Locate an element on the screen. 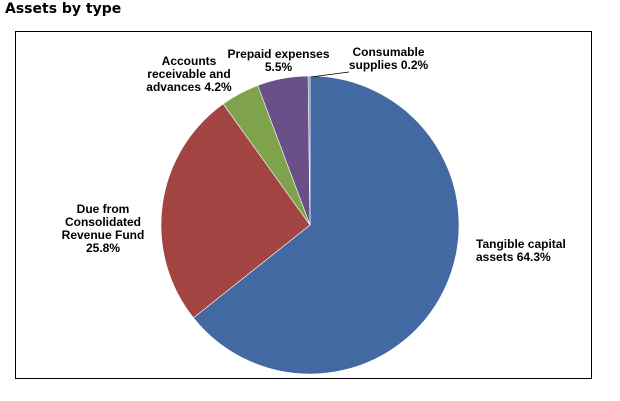 This screenshot has height=401, width=620. slice-label-due-from-crf: Due from Consolidated Revenue Fund 25.8% is located at coordinates (103, 228).